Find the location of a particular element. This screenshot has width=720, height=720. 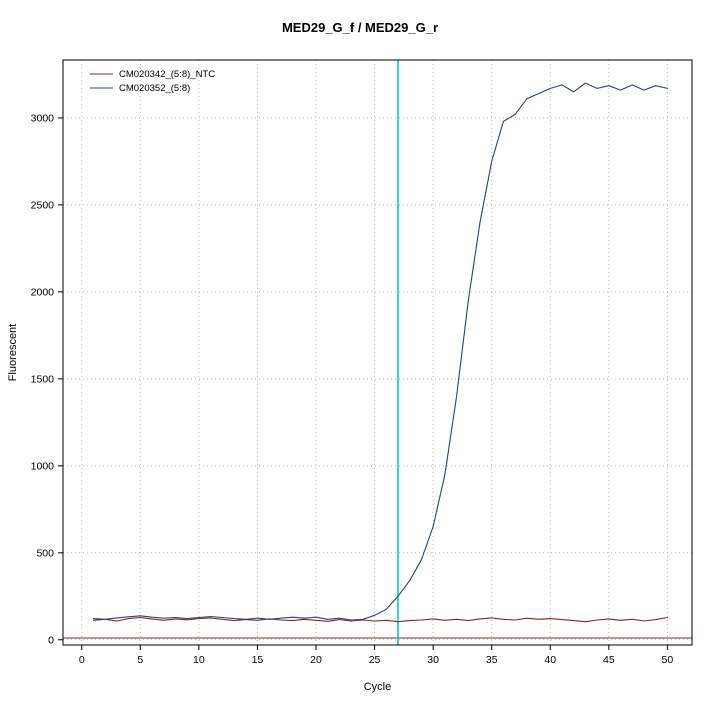

y-tick-label: 2000 is located at coordinates (43, 292).